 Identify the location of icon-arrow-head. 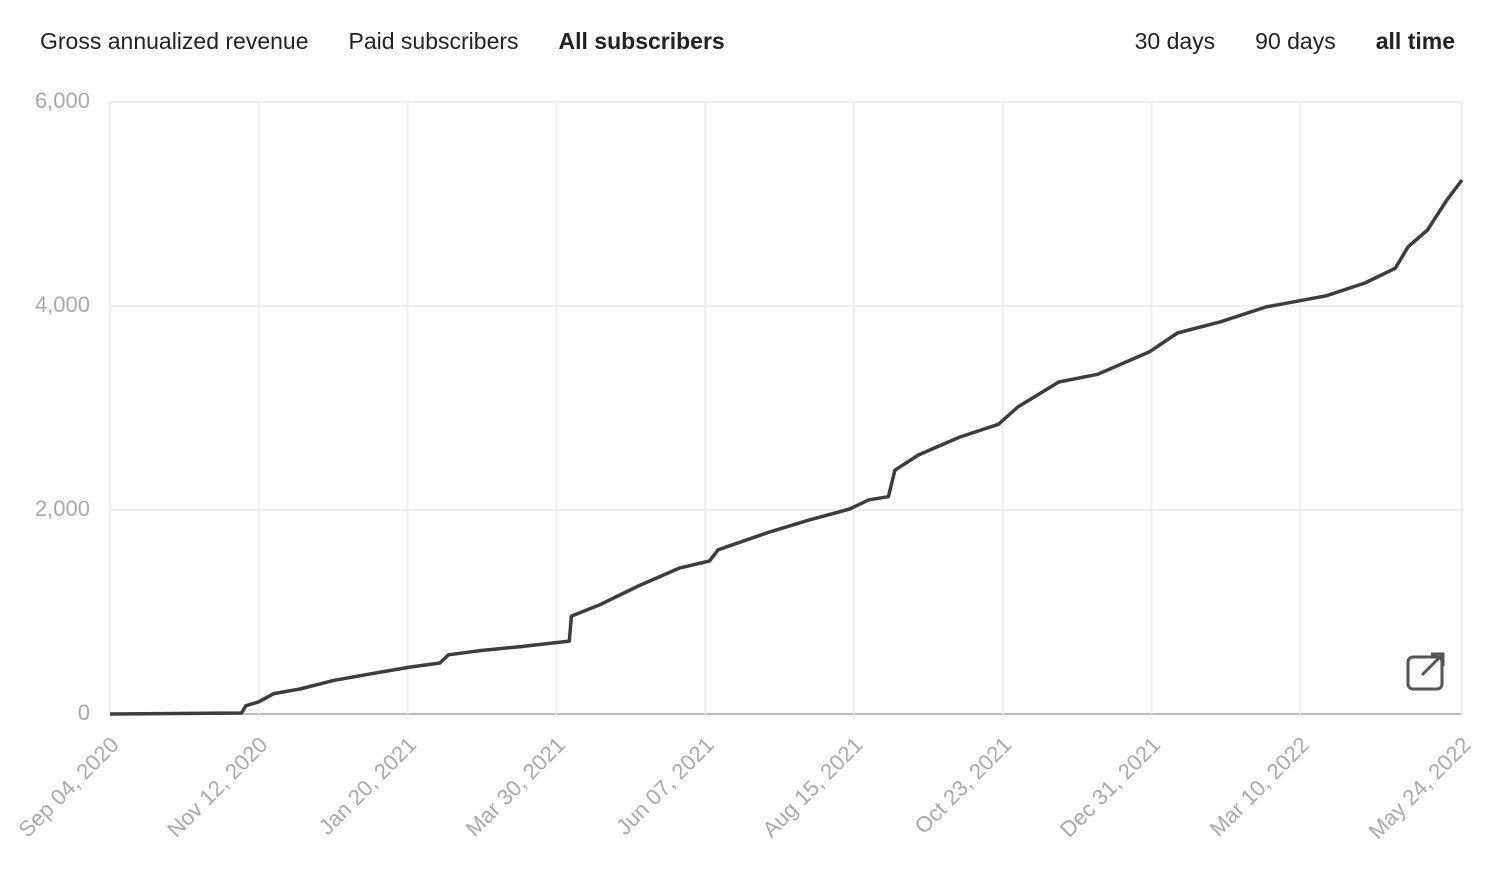
(1438, 659).